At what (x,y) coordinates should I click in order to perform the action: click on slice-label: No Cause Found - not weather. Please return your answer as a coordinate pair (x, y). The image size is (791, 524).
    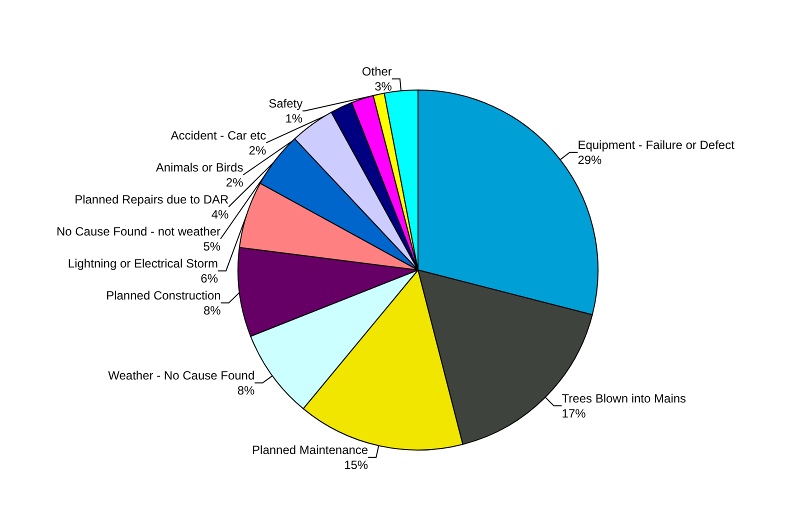
    Looking at the image, I should click on (138, 231).